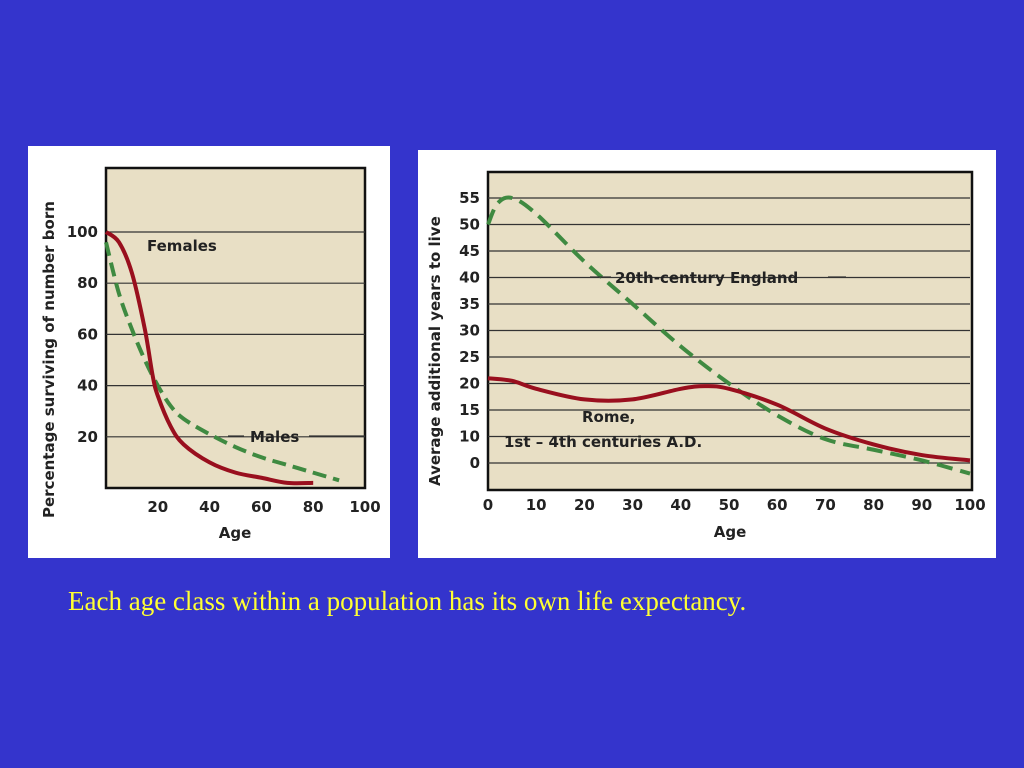 Image resolution: width=1024 pixels, height=768 pixels. I want to click on y-tick-label: 55, so click(469, 198).